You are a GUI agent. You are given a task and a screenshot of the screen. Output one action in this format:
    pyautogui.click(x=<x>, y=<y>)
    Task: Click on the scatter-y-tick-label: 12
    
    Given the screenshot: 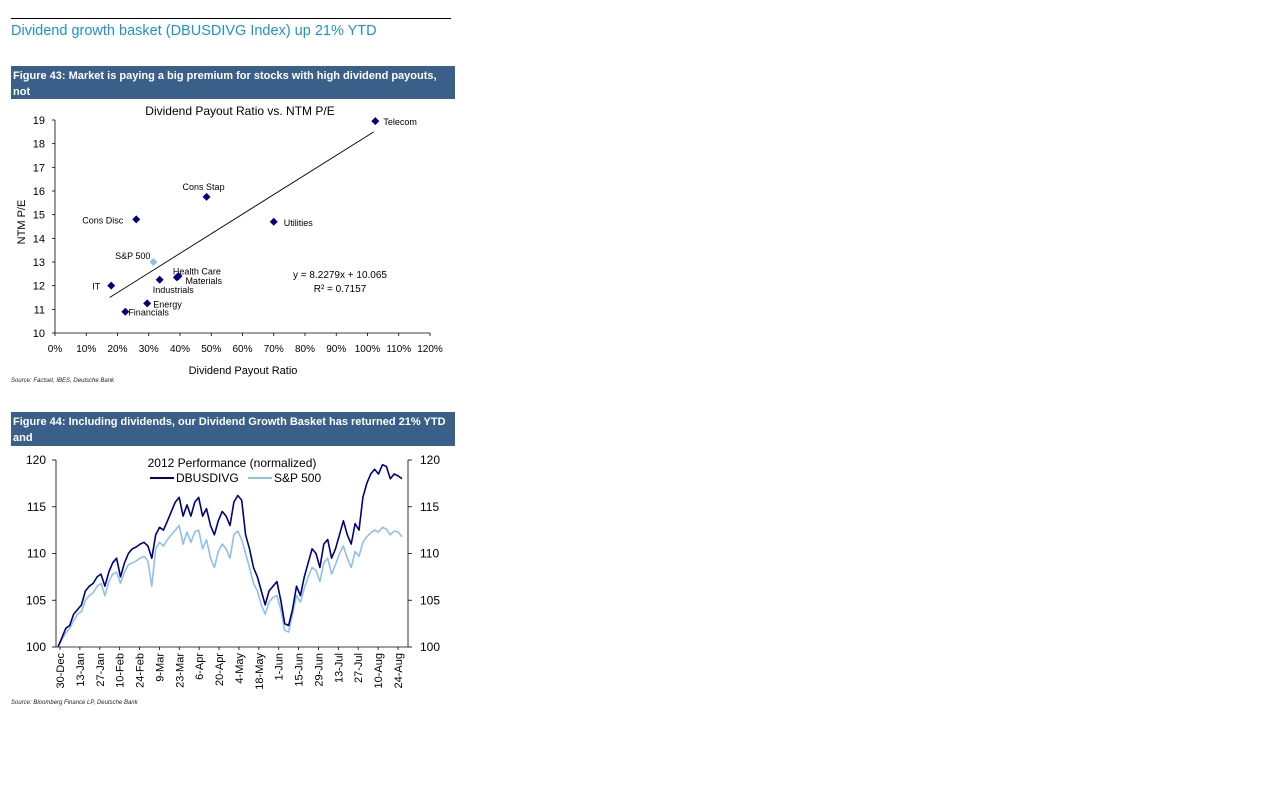 What is the action you would take?
    pyautogui.click(x=39, y=287)
    